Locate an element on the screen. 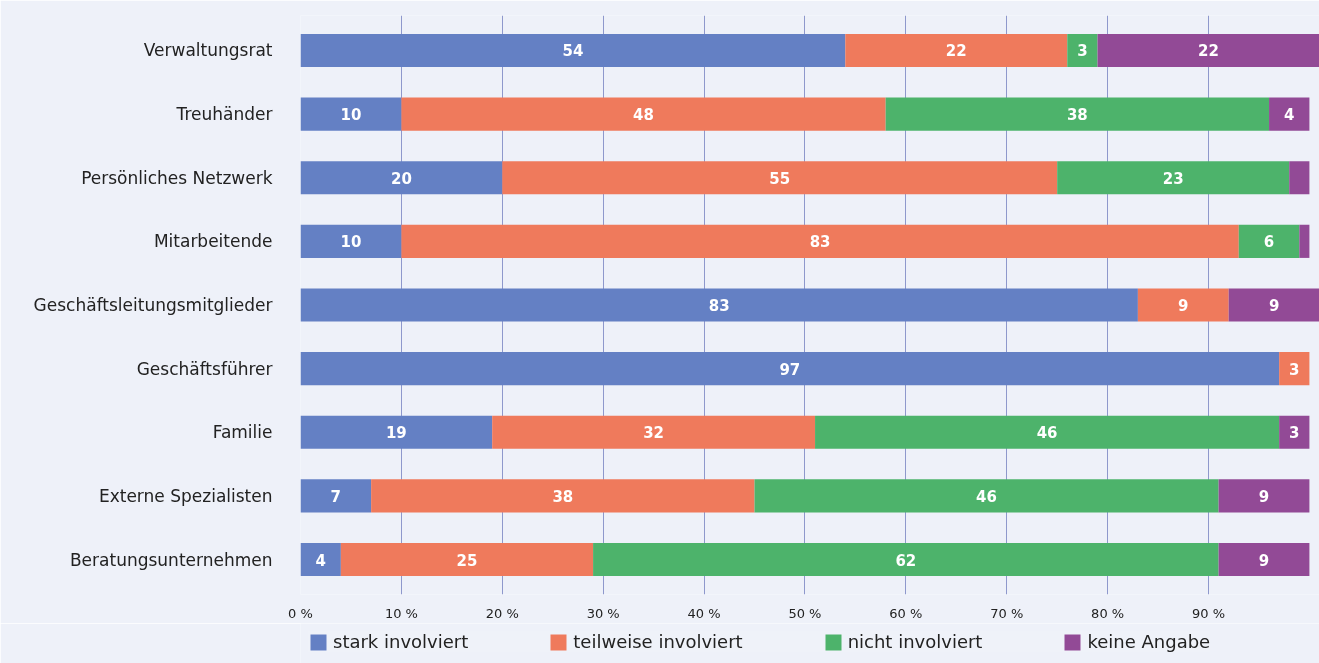 The width and height of the screenshot is (1319, 663). legend-label: keine Angabe is located at coordinates (1149, 641).